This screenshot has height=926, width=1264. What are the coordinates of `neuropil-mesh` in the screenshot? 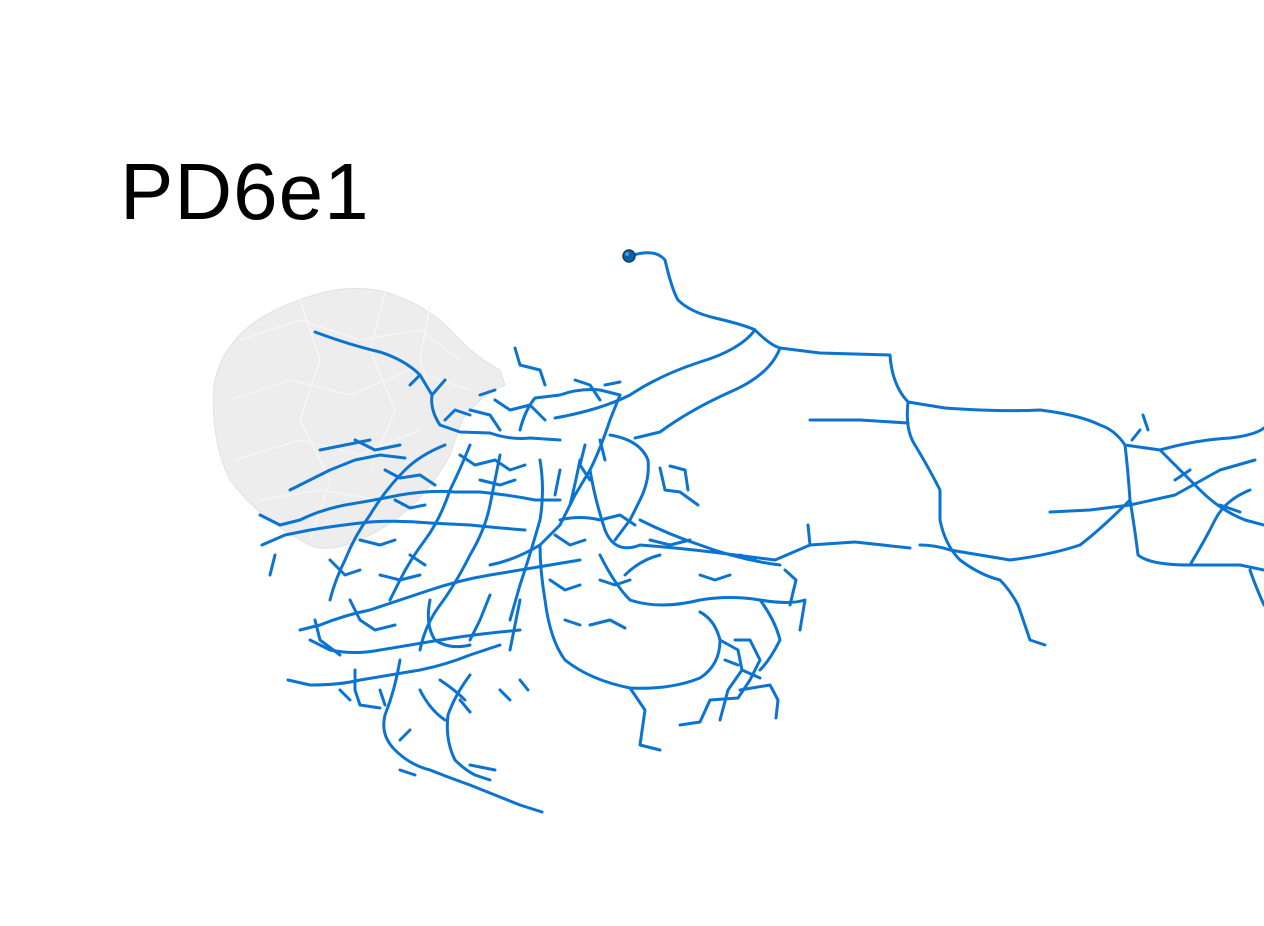 It's located at (359, 418).